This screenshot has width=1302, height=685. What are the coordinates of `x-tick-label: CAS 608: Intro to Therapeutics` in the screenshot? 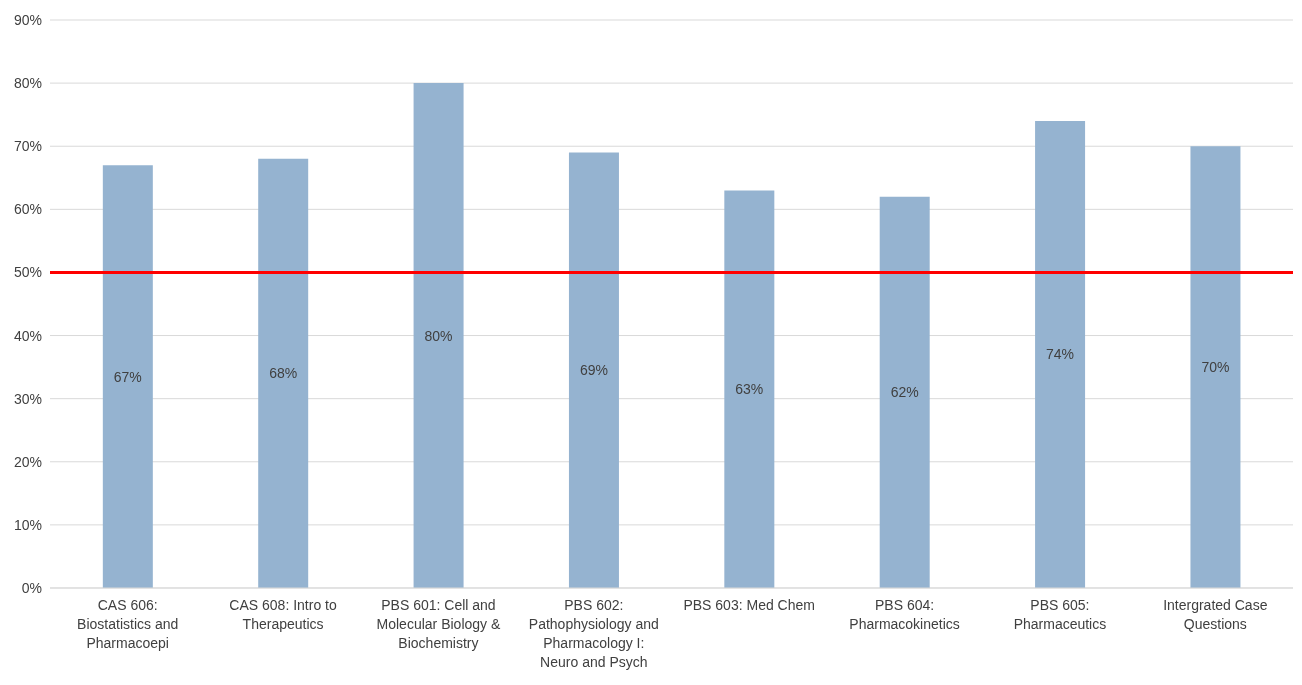 It's located at (283, 614).